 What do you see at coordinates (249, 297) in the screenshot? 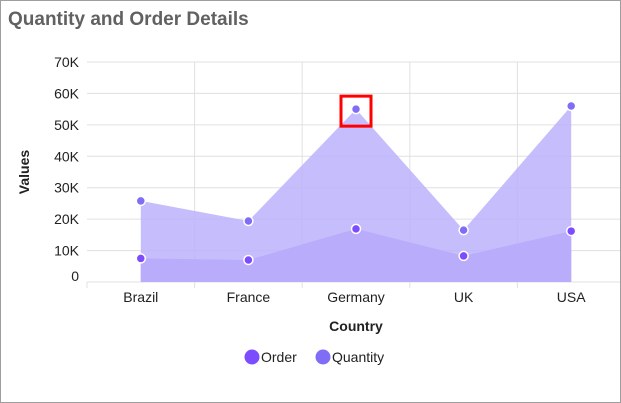
I see `x-tick-label: France` at bounding box center [249, 297].